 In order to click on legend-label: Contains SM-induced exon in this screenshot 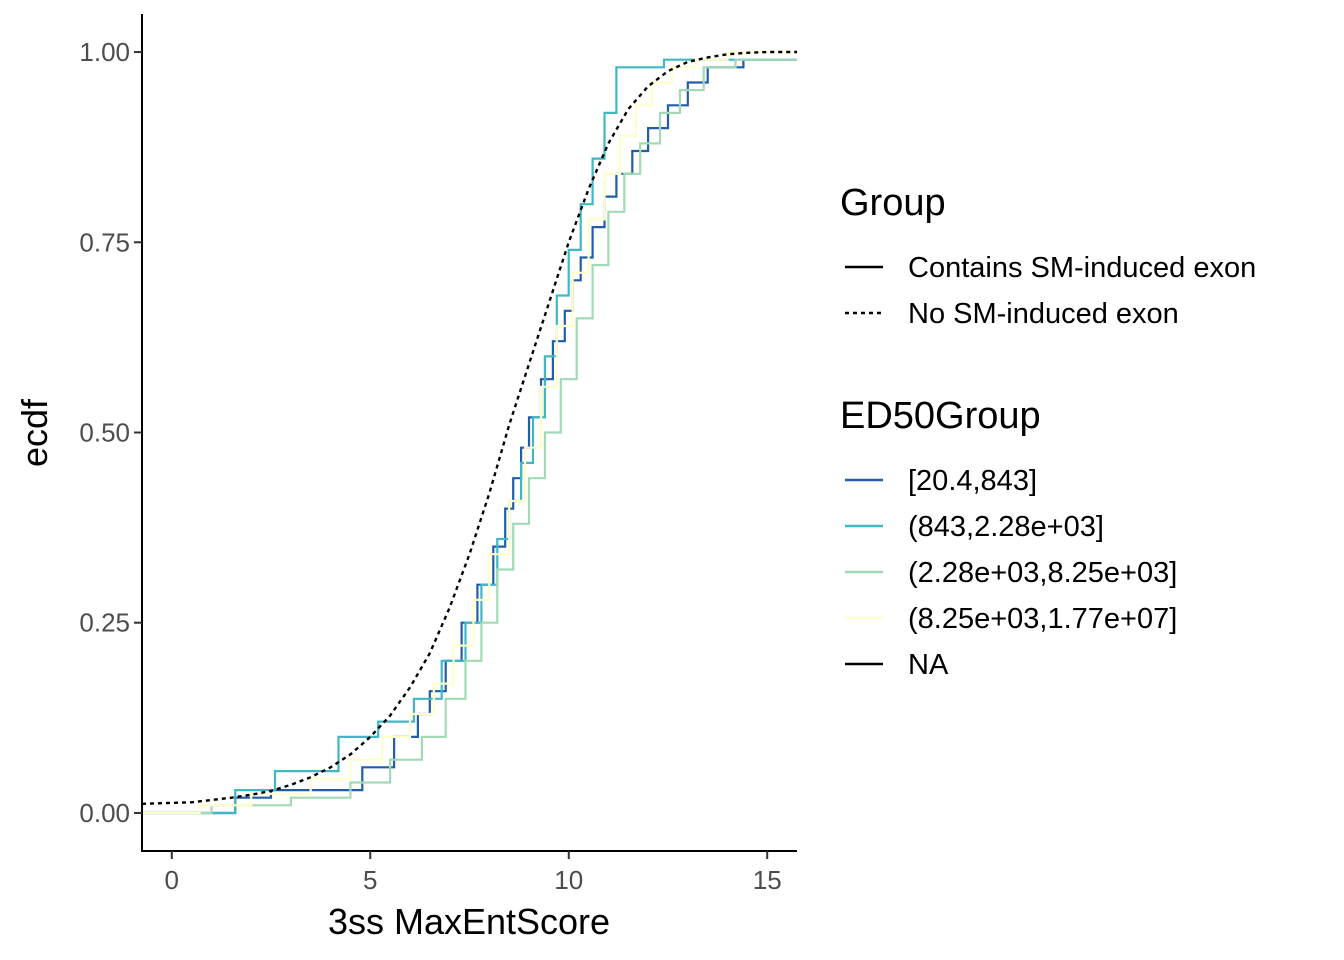, I will do `click(1082, 268)`.